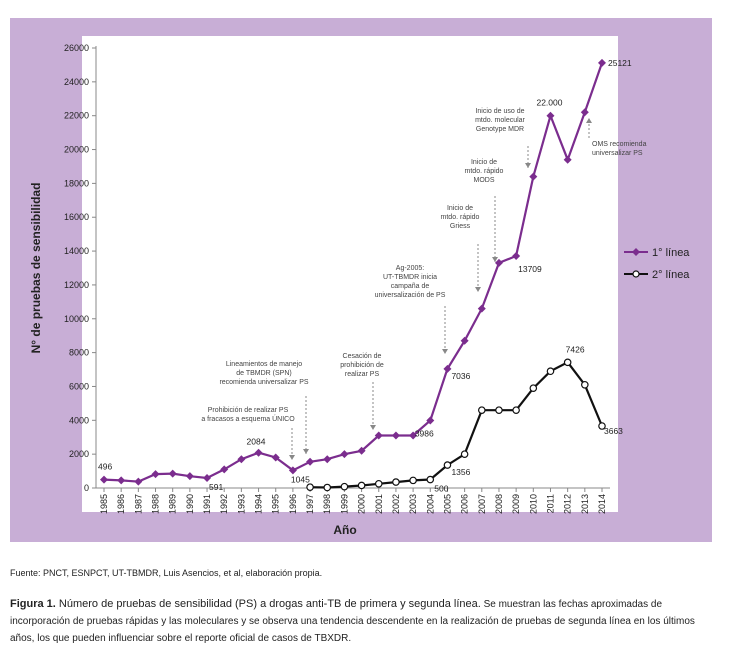  Describe the element at coordinates (264, 373) in the screenshot. I see `annotation-text: de TBMDR (SPN)` at that location.